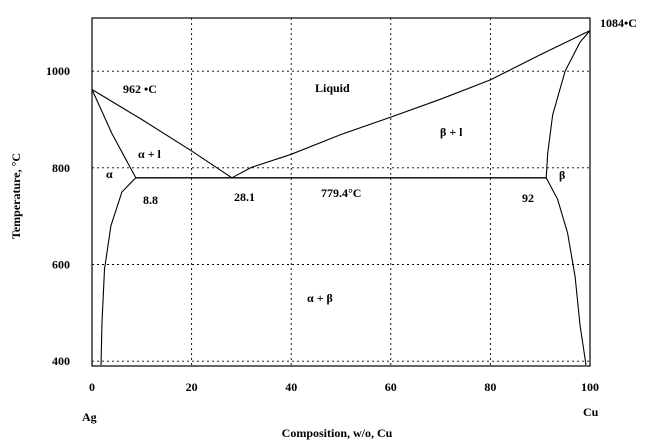 This screenshot has width=651, height=441. What do you see at coordinates (320, 298) in the screenshot?
I see `alpha-beta-region-label: α + β` at bounding box center [320, 298].